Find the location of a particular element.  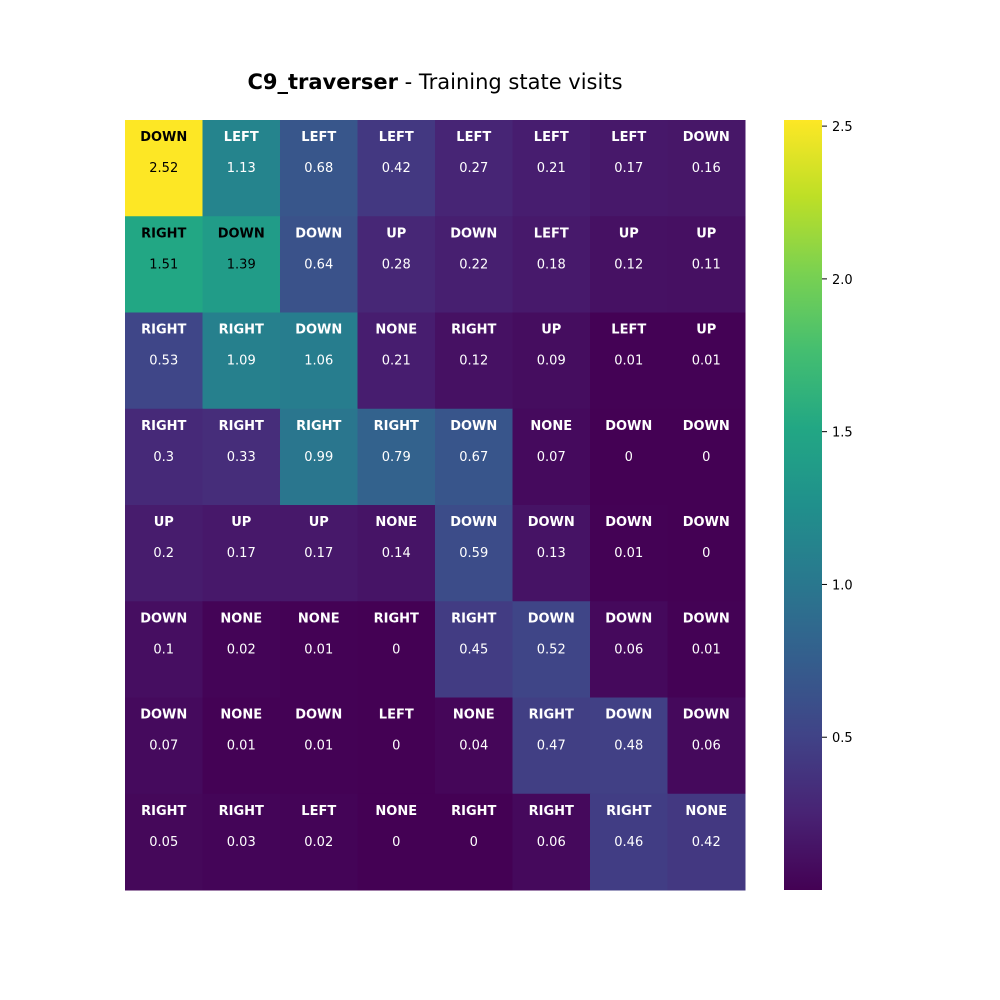

cell-value-label: 0.52 is located at coordinates (551, 649).